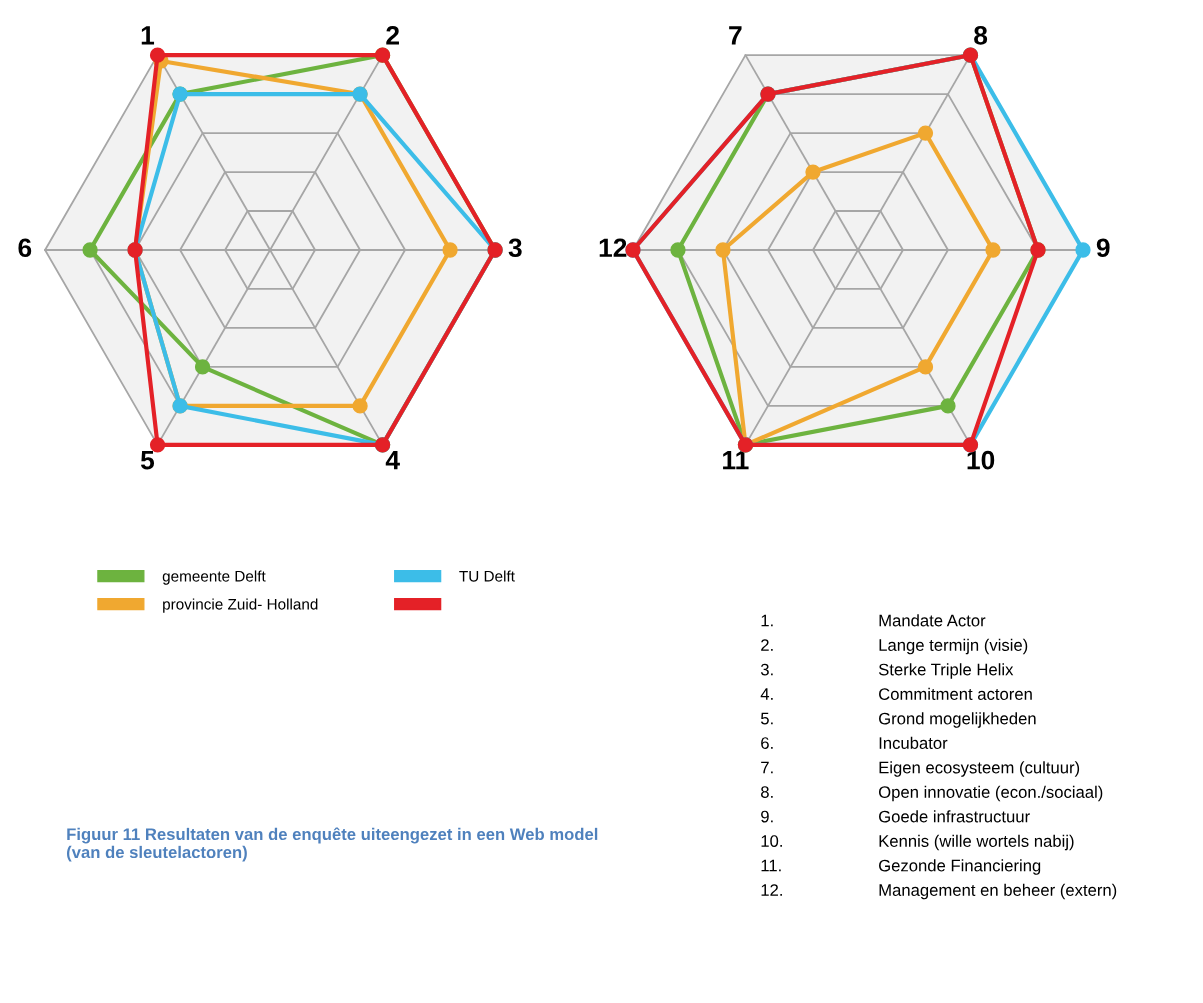 This screenshot has height=1003, width=1203. I want to click on spoke-label: 9, so click(1103, 248).